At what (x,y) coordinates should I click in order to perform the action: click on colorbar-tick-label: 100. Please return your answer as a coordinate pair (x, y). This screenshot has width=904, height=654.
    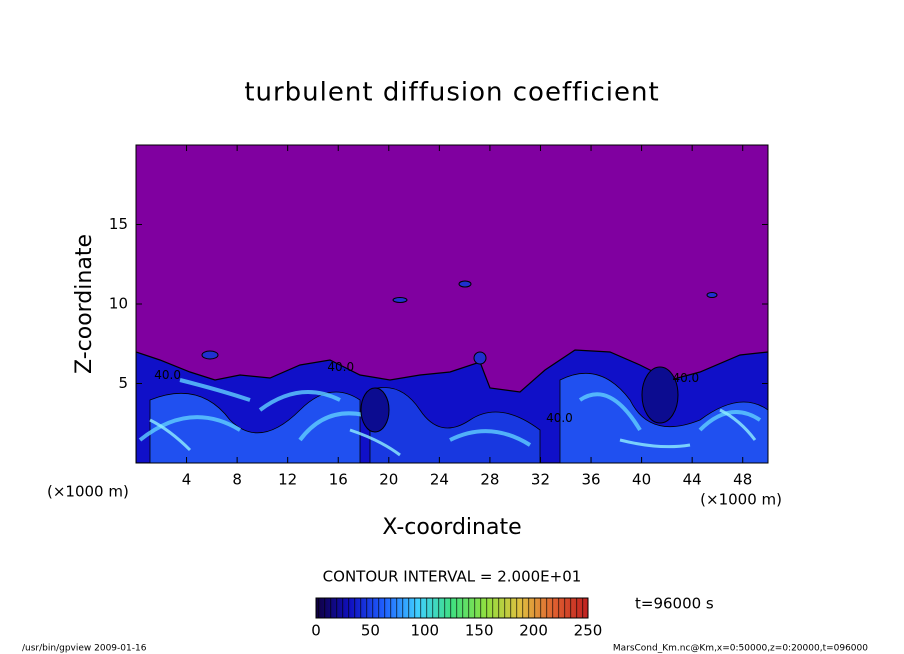
    Looking at the image, I should click on (424, 631).